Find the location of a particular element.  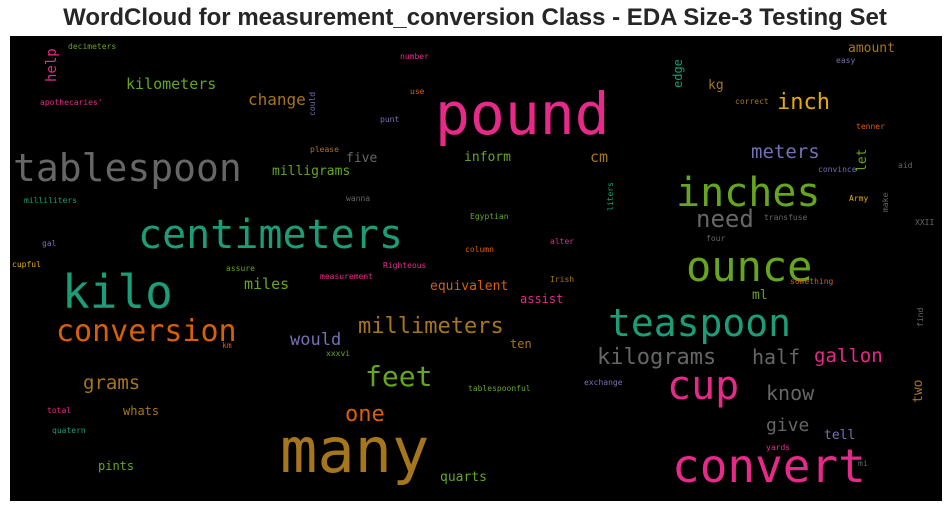

word-gal: gal is located at coordinates (49, 243).